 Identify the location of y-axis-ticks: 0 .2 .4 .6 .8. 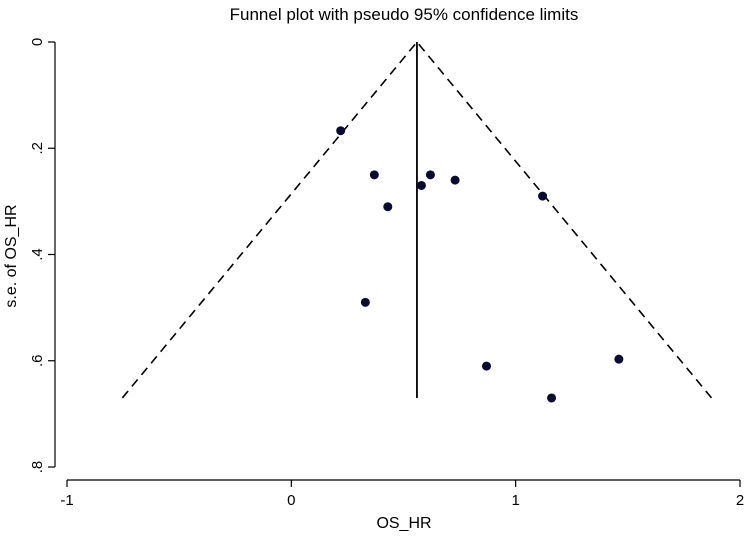
(42, 255).